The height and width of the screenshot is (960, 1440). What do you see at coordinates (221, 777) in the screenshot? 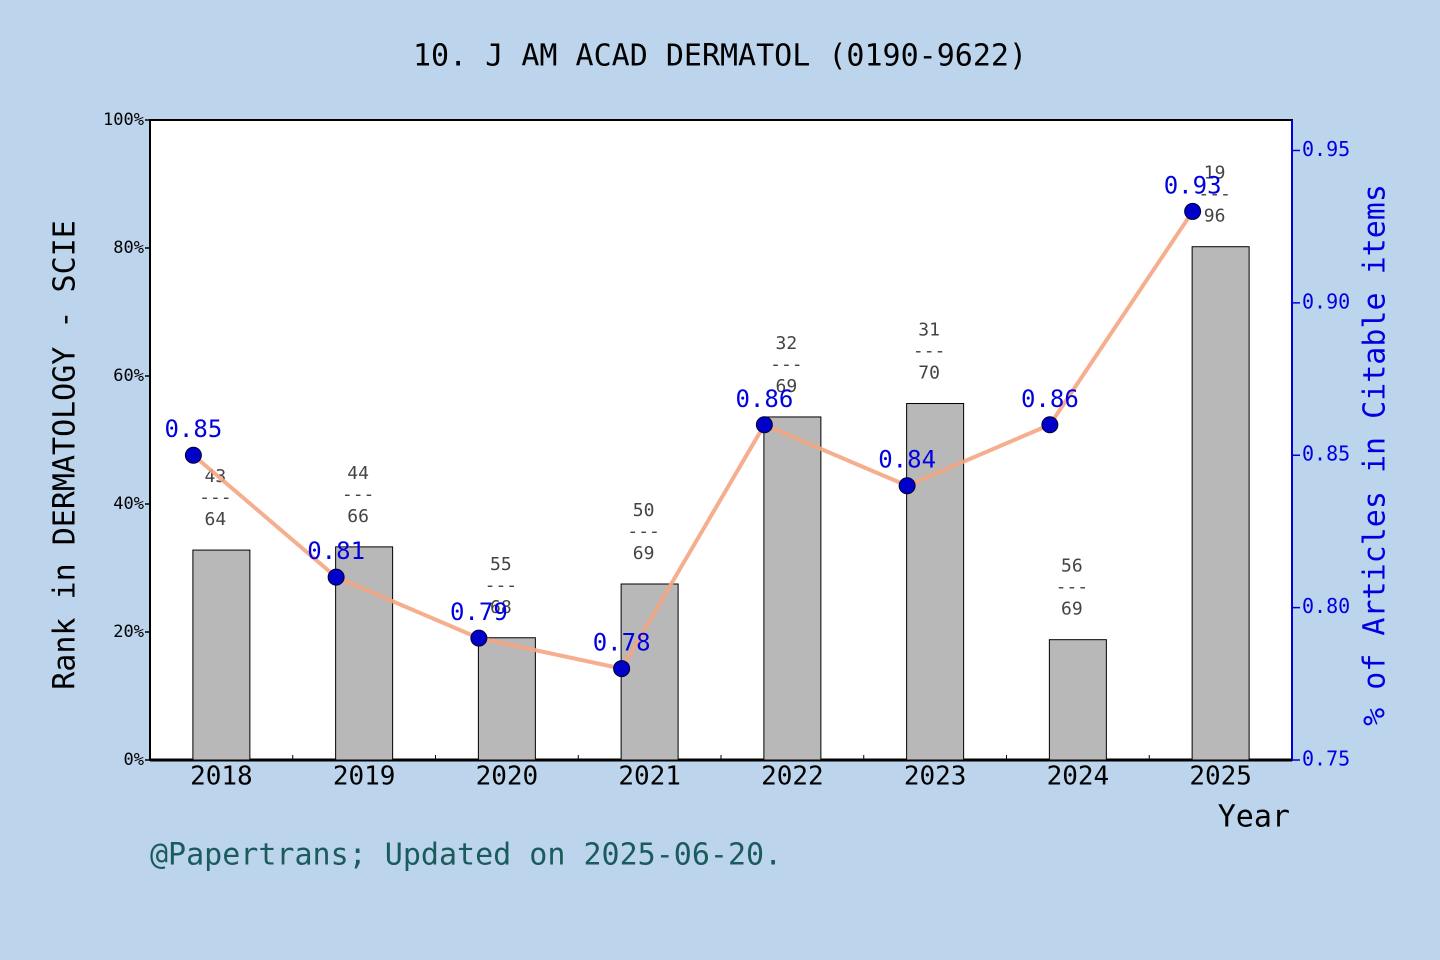
I see `x-tick-label: 2018` at bounding box center [221, 777].